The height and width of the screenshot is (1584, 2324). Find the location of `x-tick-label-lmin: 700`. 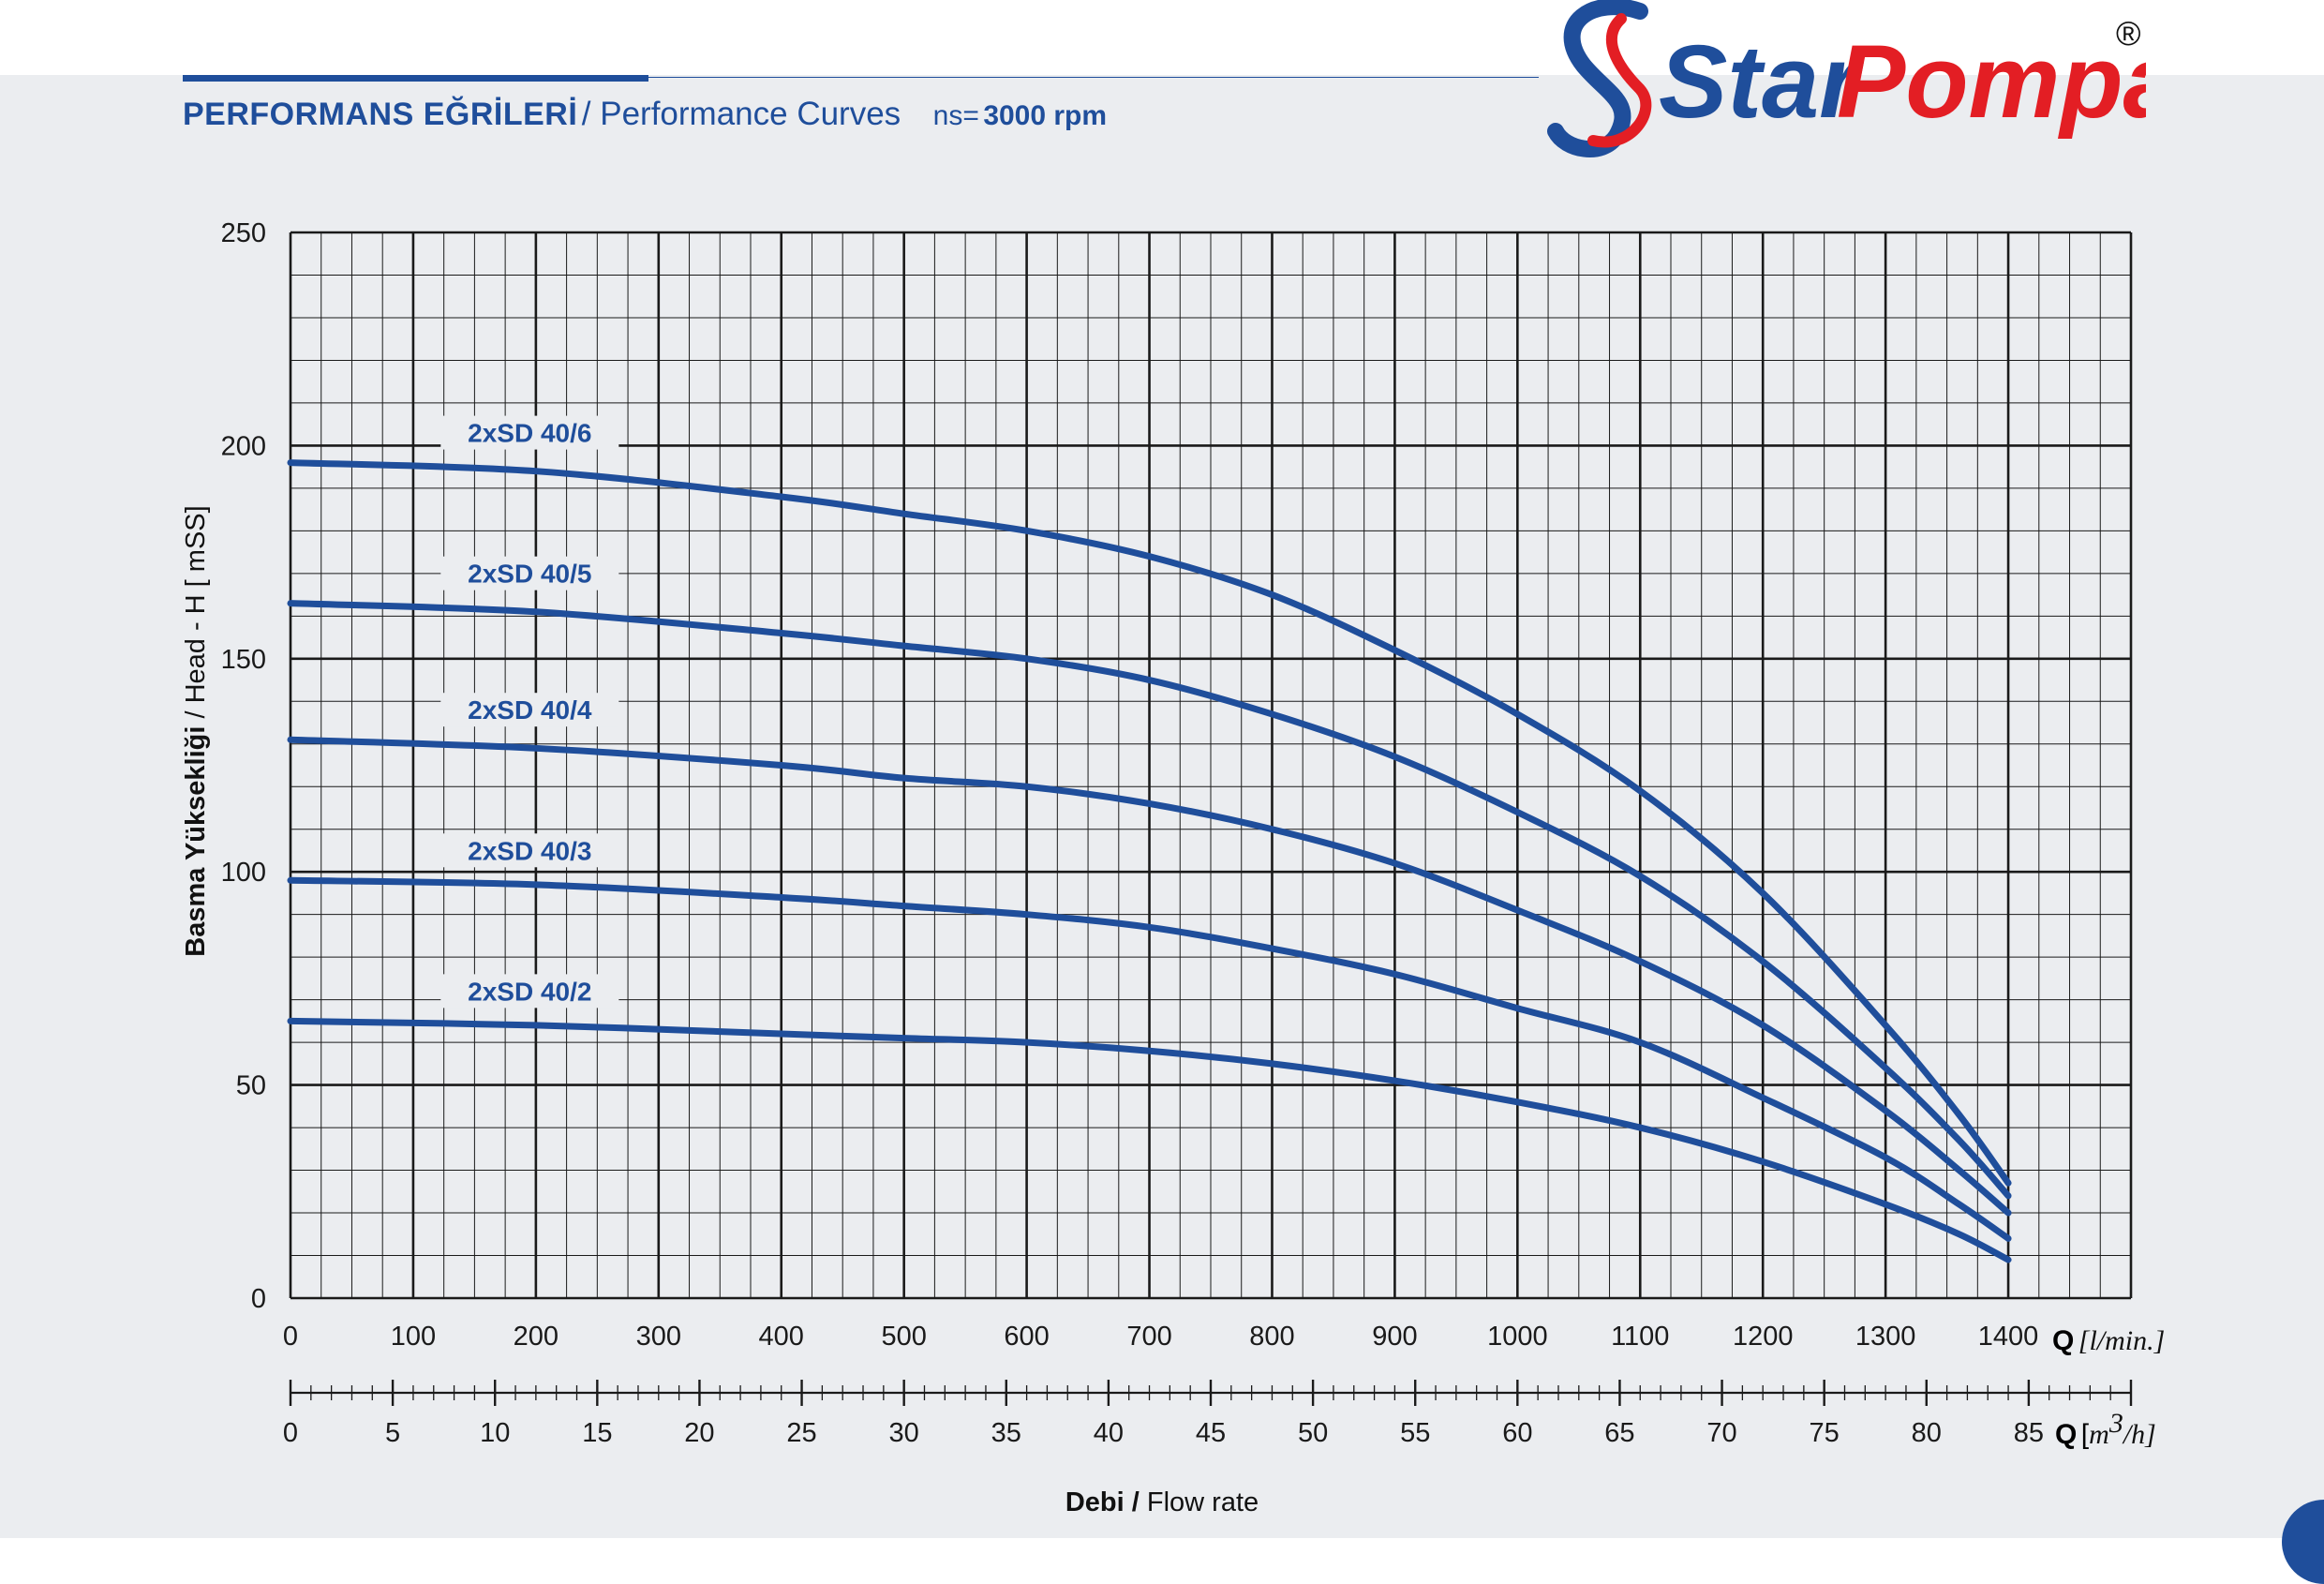

x-tick-label-lmin: 700 is located at coordinates (1148, 1337).